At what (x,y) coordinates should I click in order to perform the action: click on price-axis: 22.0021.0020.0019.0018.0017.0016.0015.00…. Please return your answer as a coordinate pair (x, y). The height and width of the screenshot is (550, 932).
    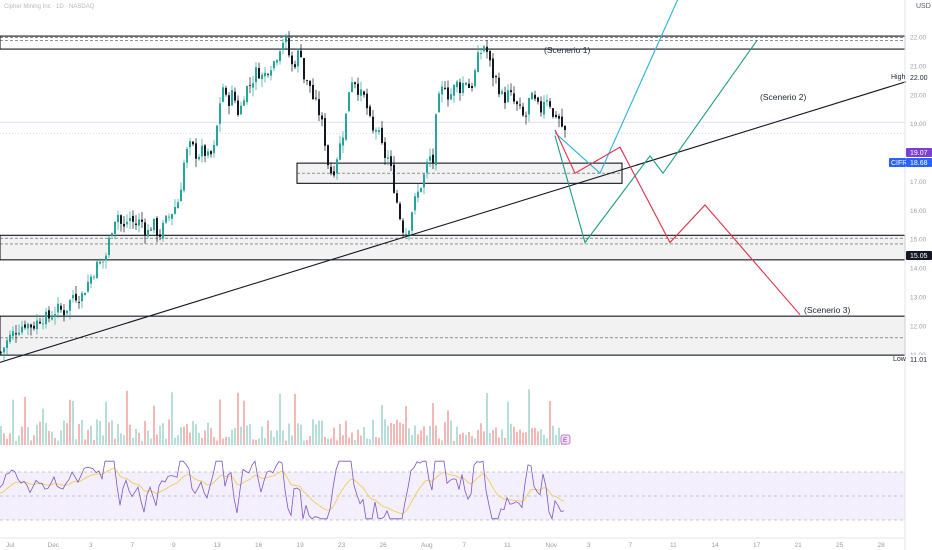
    Looking at the image, I should click on (915, 275).